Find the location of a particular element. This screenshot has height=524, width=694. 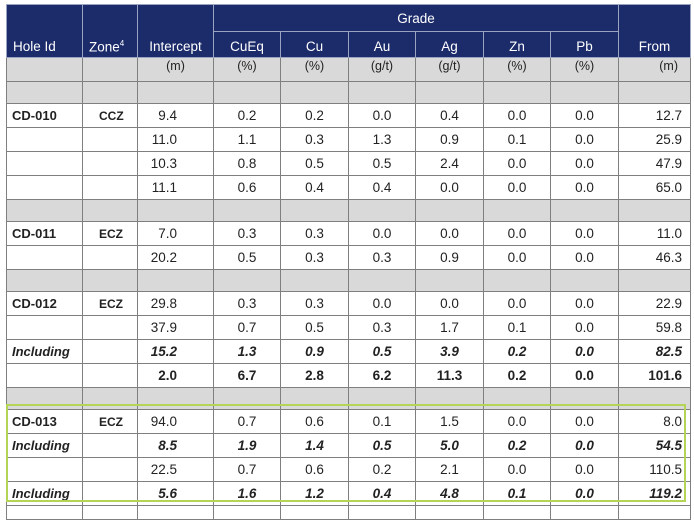

col-header-pb: Pb is located at coordinates (584, 44).